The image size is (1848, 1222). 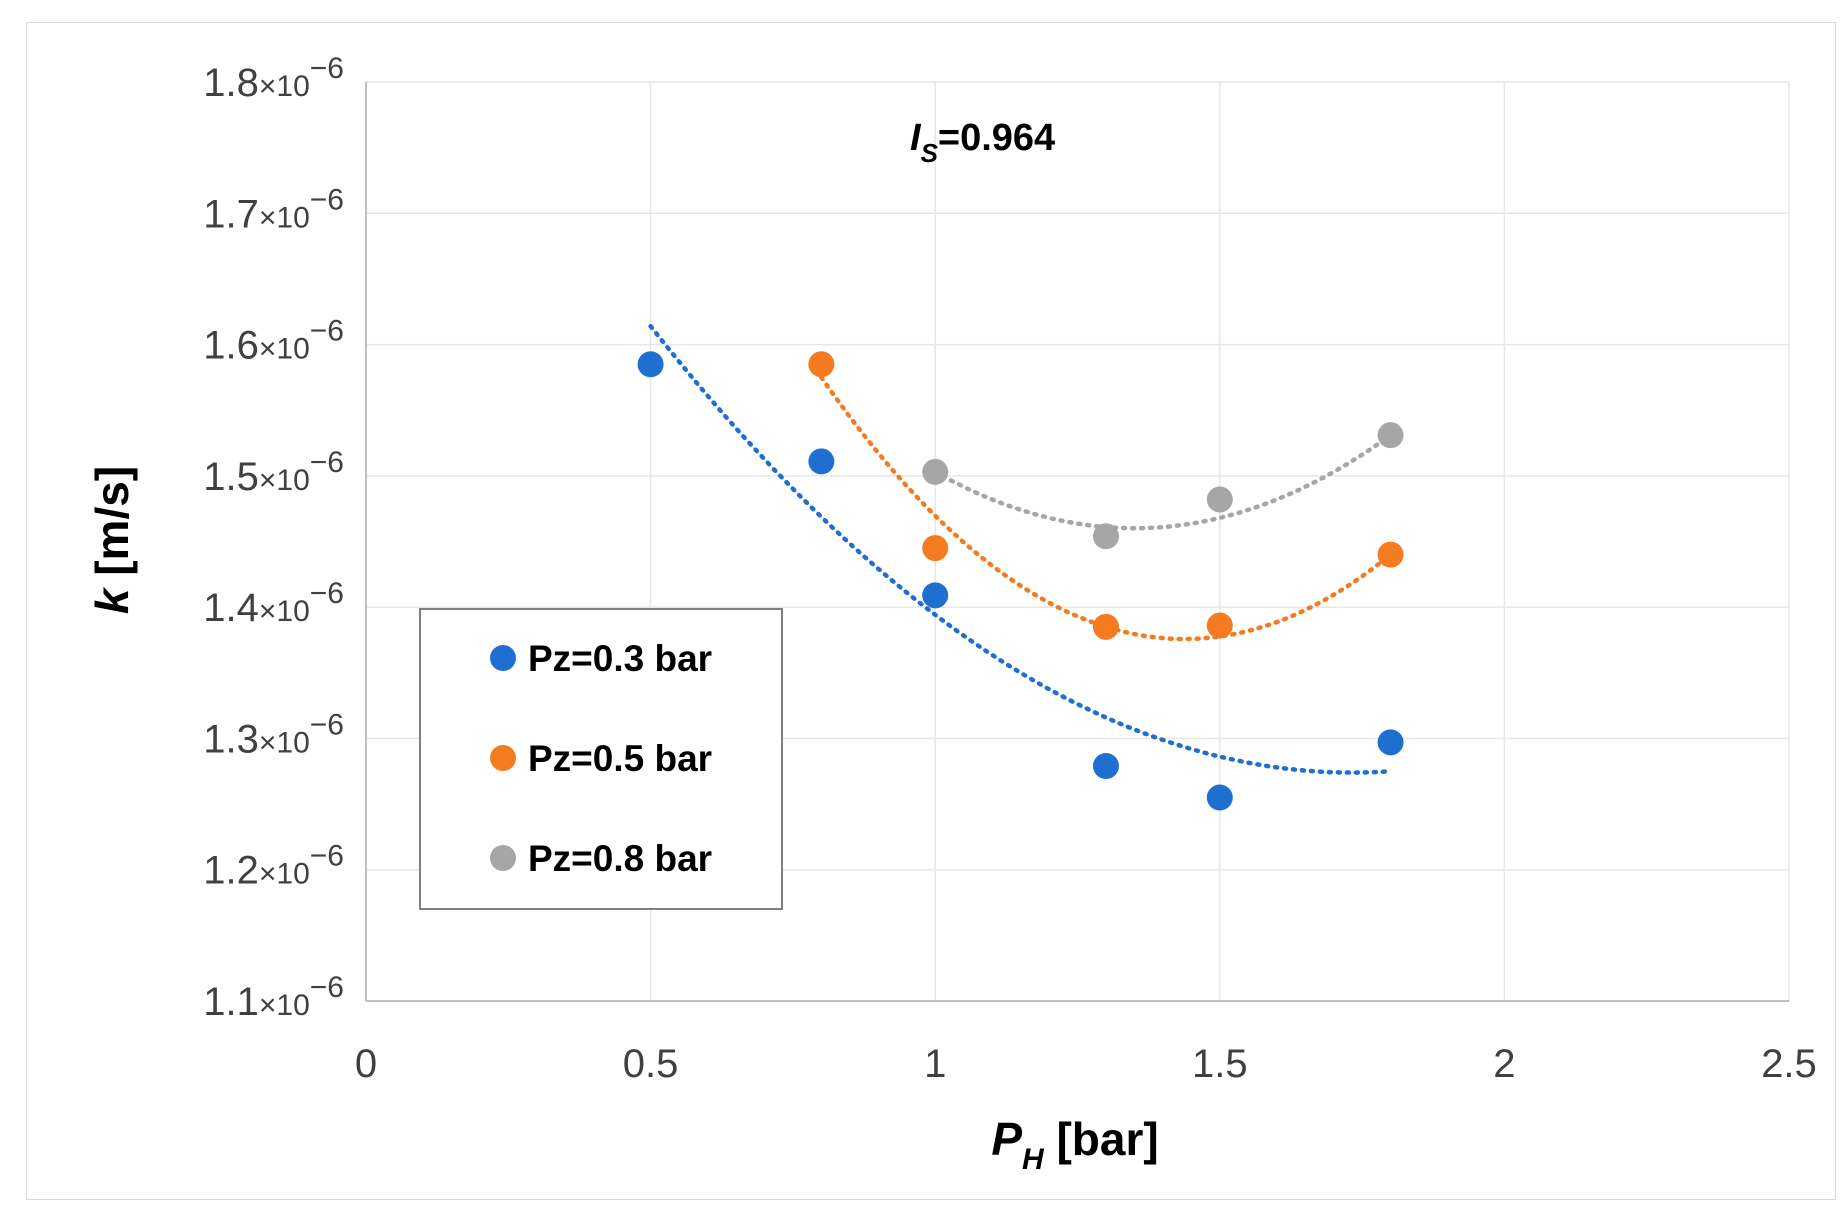 I want to click on y-tick-label: 1.7×10⁻⁶, so click(x=273, y=209).